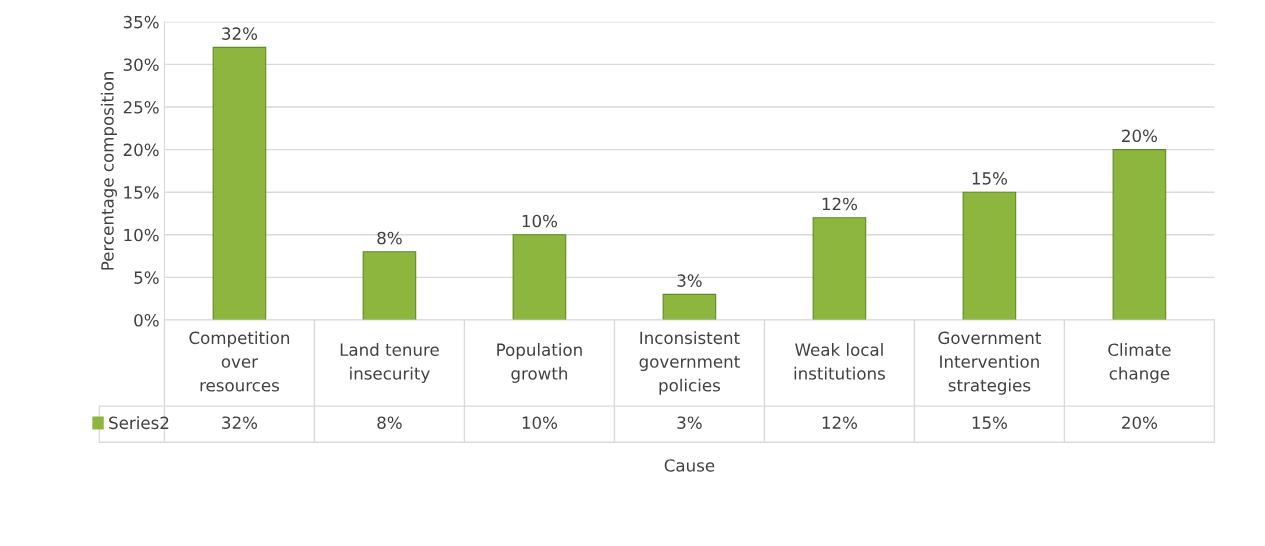  What do you see at coordinates (108, 170) in the screenshot?
I see `y-axis-title: Percentage composition` at bounding box center [108, 170].